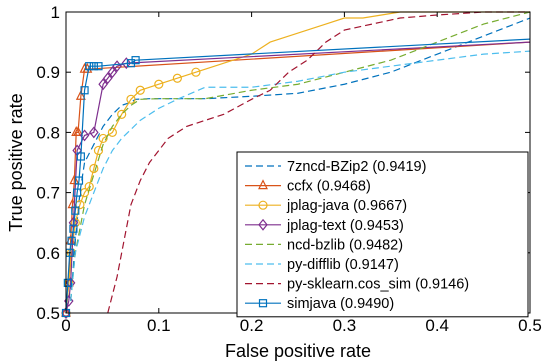 Image resolution: width=546 pixels, height=364 pixels. What do you see at coordinates (16, 162) in the screenshot?
I see `y-axis-label: True positive rate` at bounding box center [16, 162].